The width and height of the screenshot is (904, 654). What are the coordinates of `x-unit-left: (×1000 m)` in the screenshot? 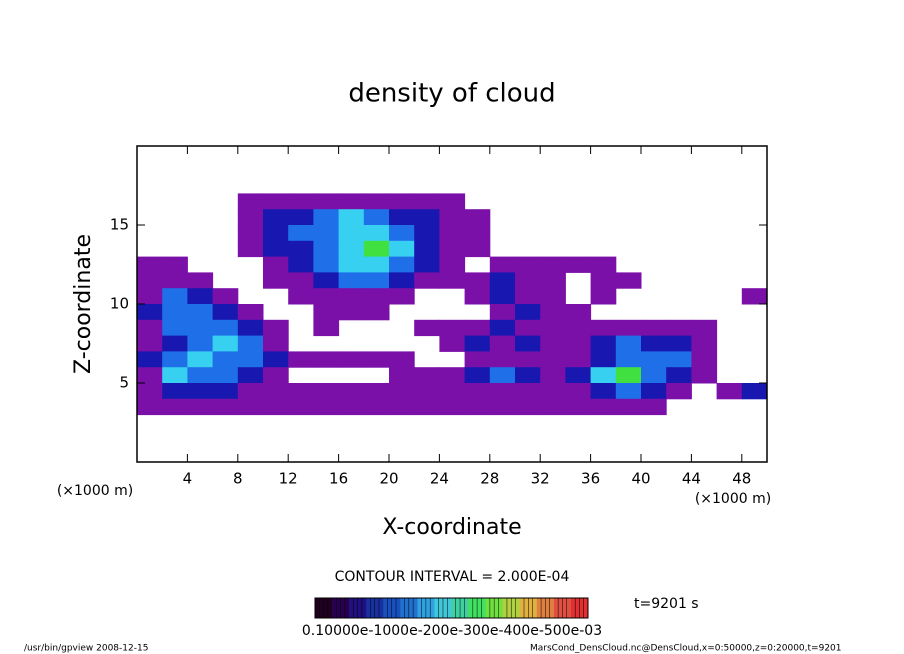 It's located at (95, 491).